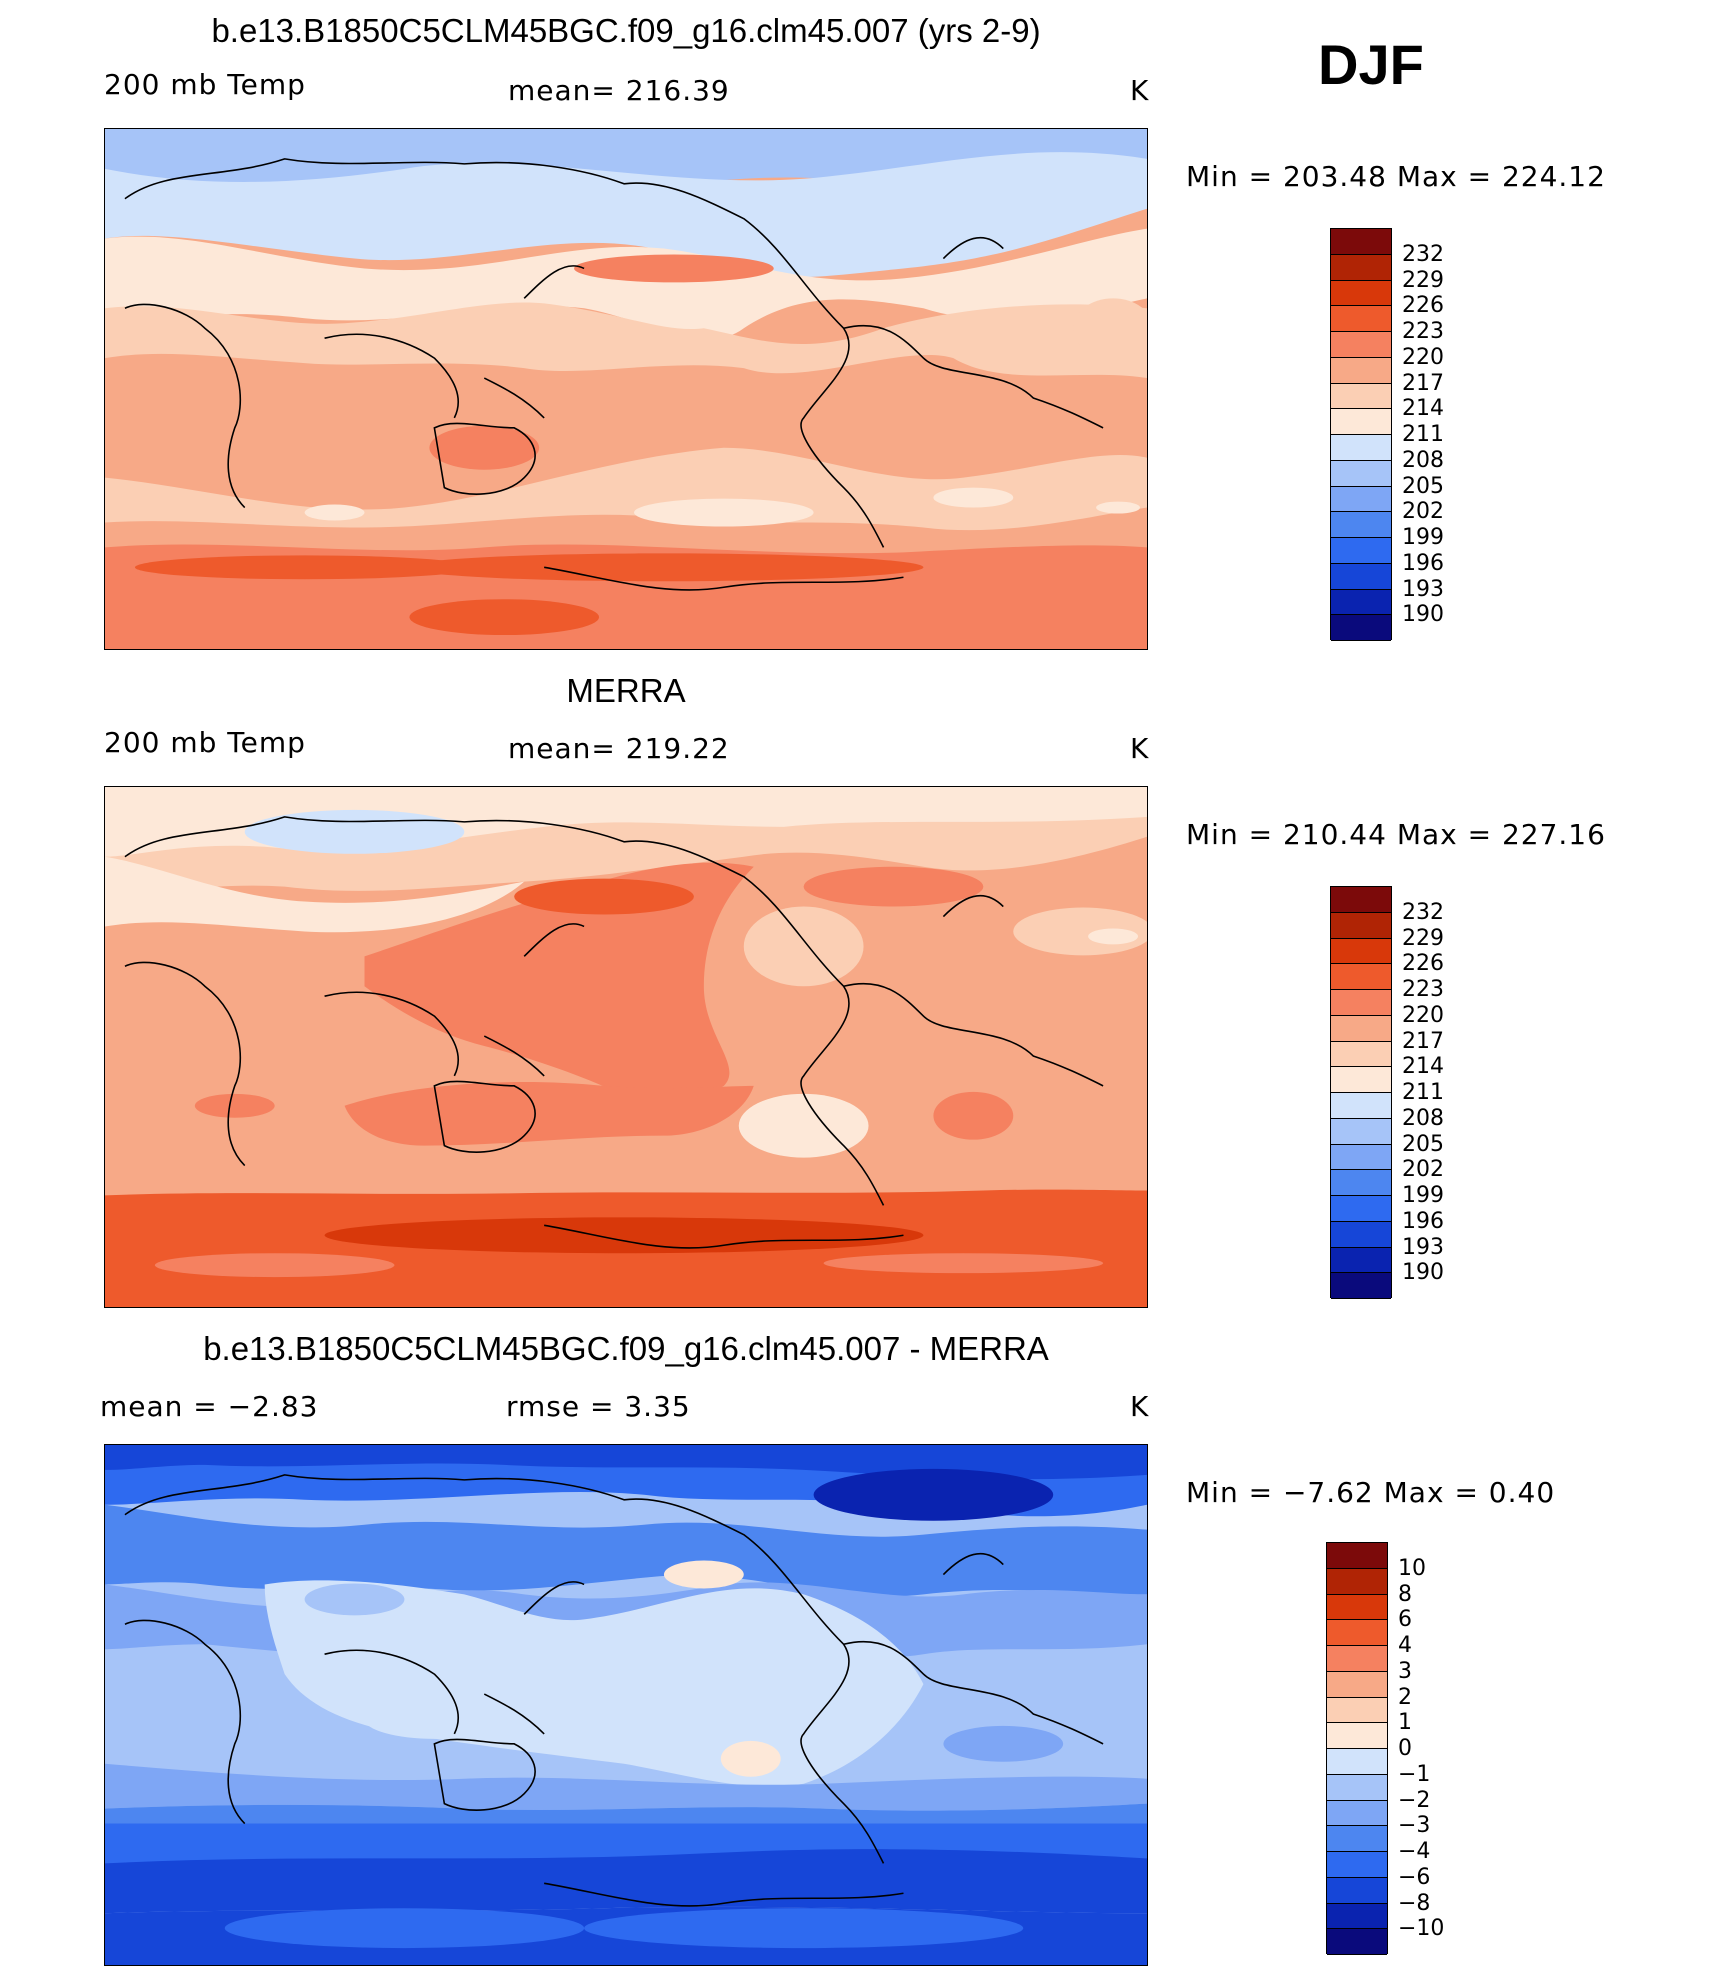 Image resolution: width=1710 pixels, height=1969 pixels. What do you see at coordinates (1423, 1092) in the screenshot?
I see `colorbar-tick-label: 211` at bounding box center [1423, 1092].